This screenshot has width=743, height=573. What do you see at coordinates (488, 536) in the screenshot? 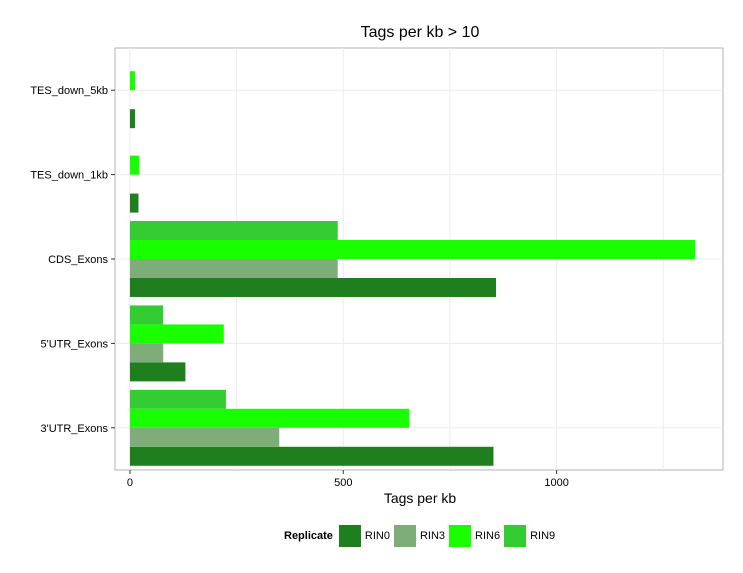
I see `legend-label-rin6: RIN6` at bounding box center [488, 536].